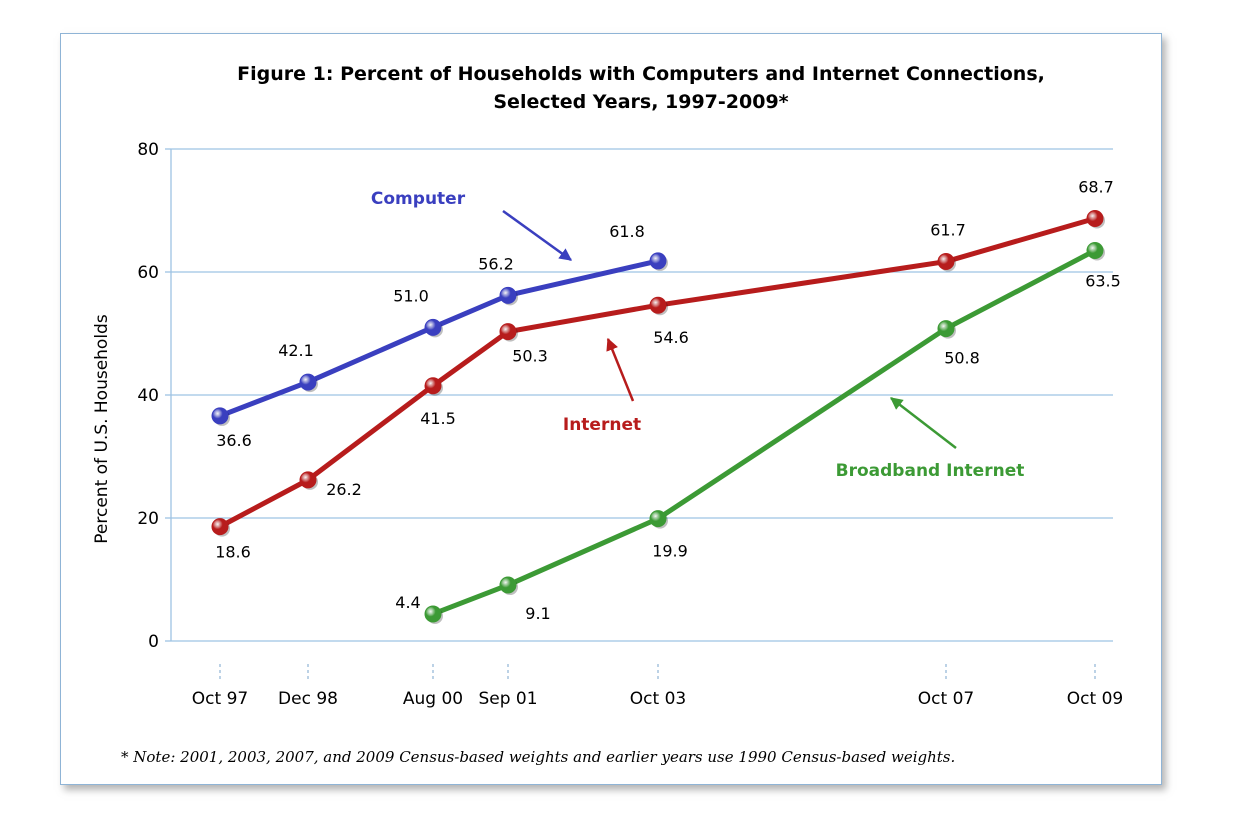 The height and width of the screenshot is (826, 1251). Describe the element at coordinates (308, 699) in the screenshot. I see `x-tick-label: Dec 98` at that location.